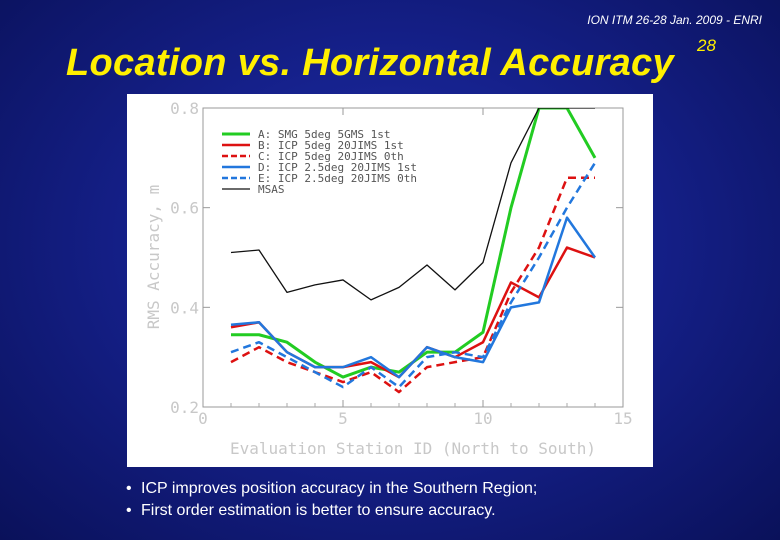  Describe the element at coordinates (370, 63) in the screenshot. I see `slide-title: Location vs. Horizontal Accuracy` at that location.